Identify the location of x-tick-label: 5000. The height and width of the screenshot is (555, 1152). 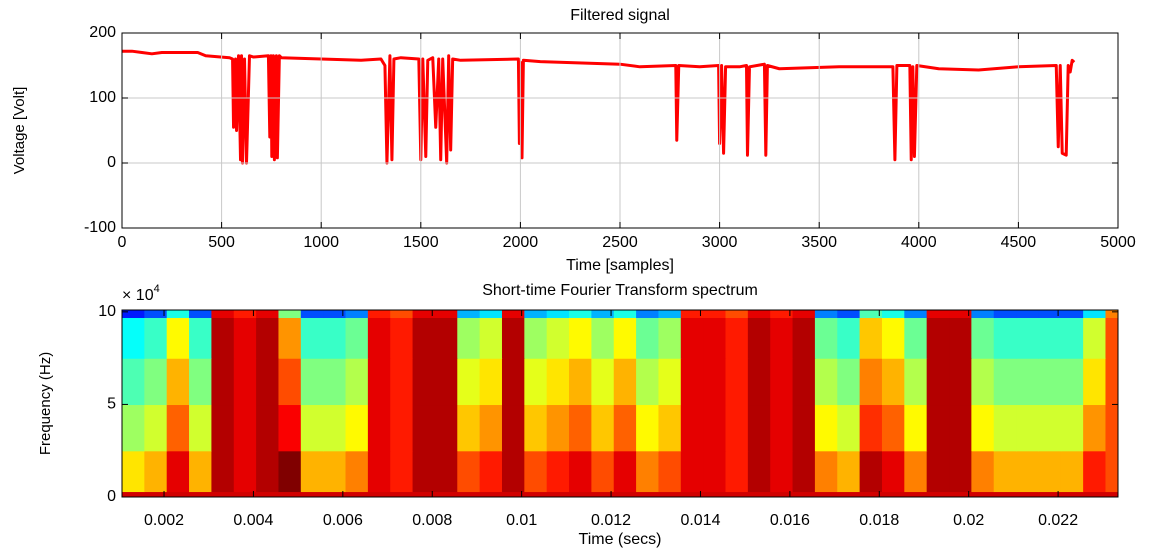
(1118, 242).